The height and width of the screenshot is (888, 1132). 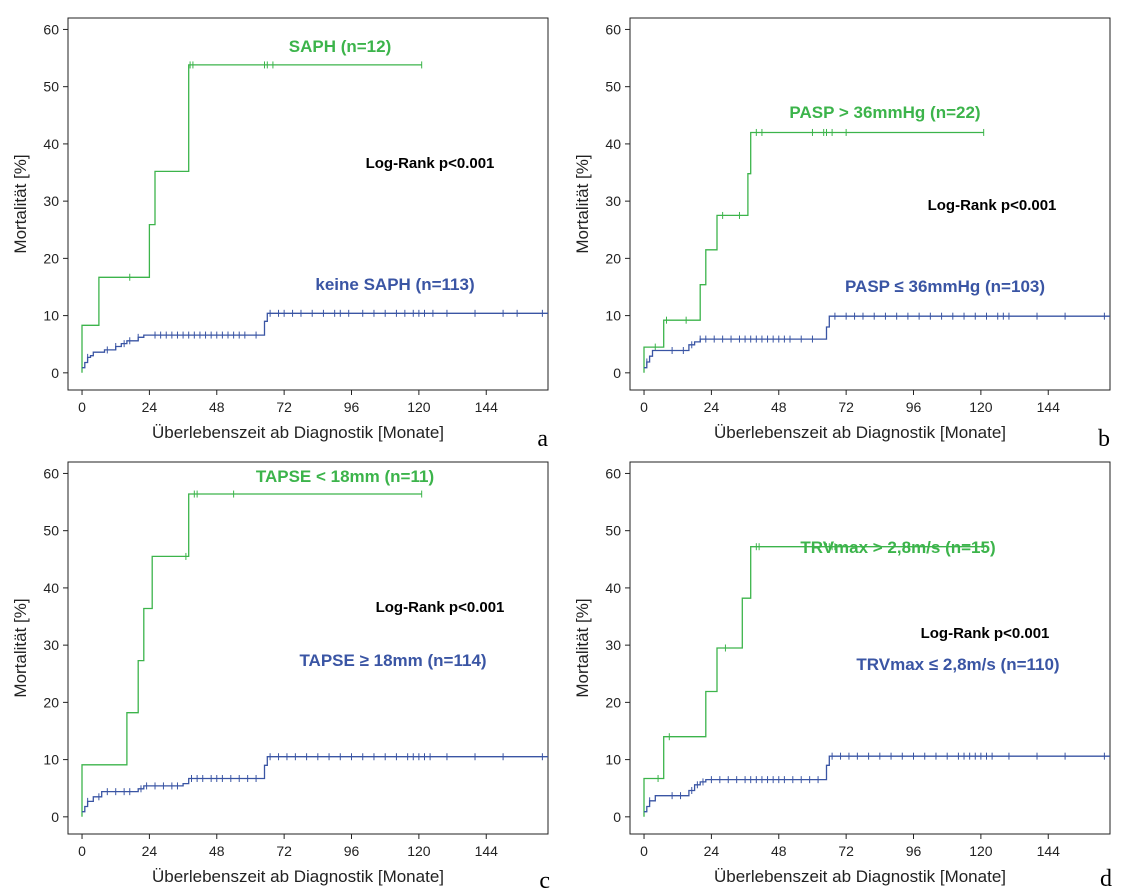 I want to click on panel-letter: c, so click(x=544, y=878).